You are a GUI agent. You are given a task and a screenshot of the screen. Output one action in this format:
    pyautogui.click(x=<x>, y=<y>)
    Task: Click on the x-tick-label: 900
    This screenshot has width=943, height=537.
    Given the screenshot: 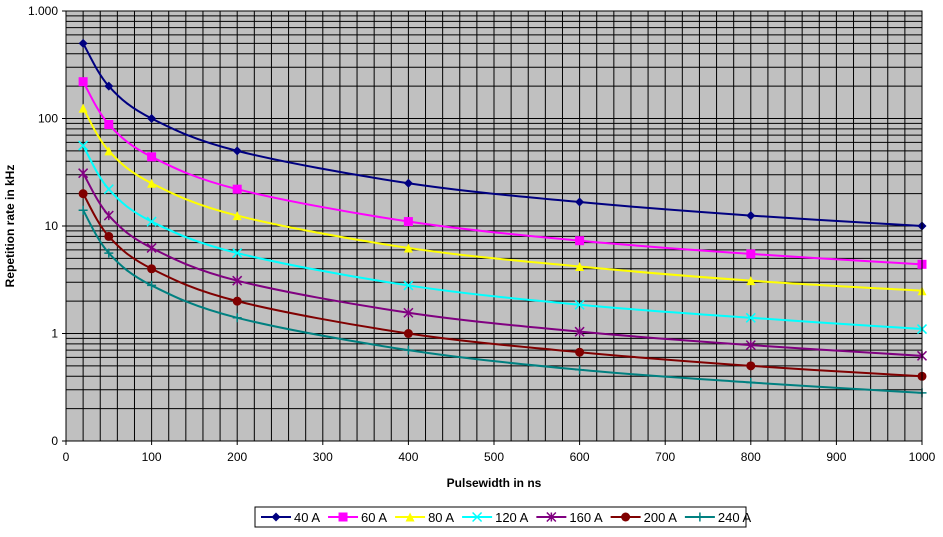 What is the action you would take?
    pyautogui.click(x=836, y=457)
    